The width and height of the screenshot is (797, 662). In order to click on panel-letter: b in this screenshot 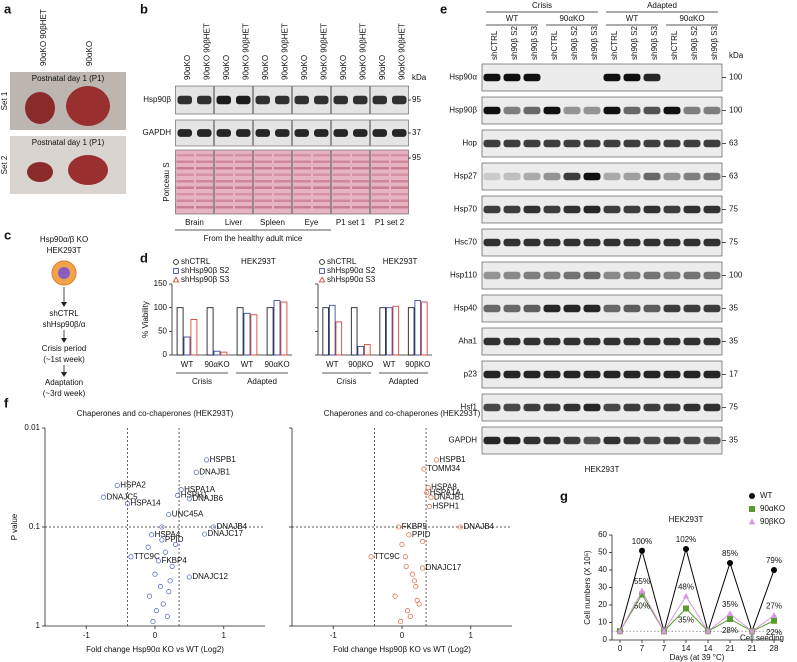, I will do `click(144, 8)`.